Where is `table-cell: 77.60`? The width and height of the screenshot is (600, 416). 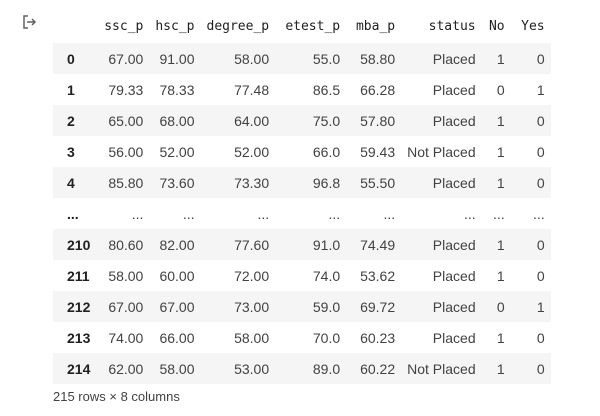 table-cell: 77.60 is located at coordinates (252, 244).